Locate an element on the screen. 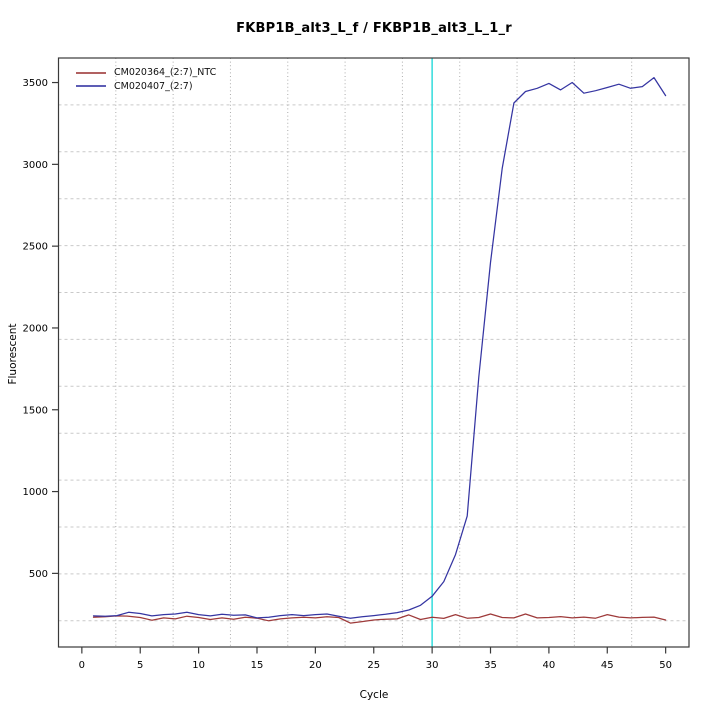  legend-line-swatch-blue-icon is located at coordinates (91, 86).